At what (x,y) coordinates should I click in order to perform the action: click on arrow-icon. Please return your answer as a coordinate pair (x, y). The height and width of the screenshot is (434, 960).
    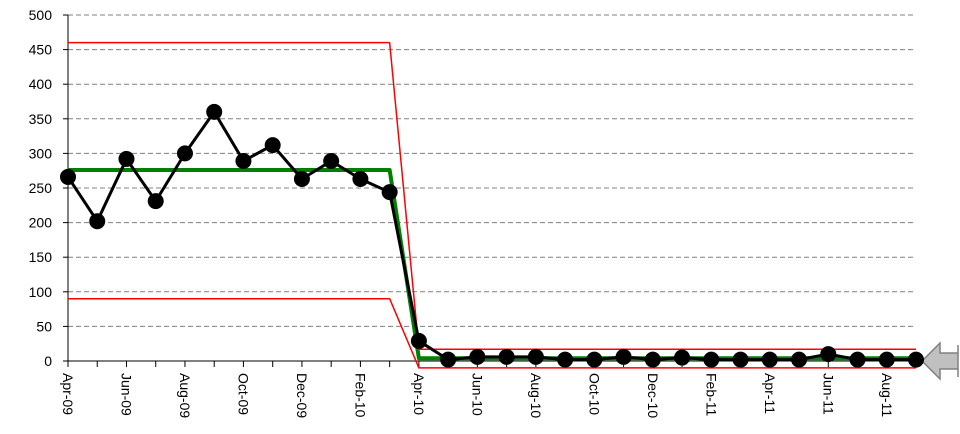
    Looking at the image, I should click on (939, 361).